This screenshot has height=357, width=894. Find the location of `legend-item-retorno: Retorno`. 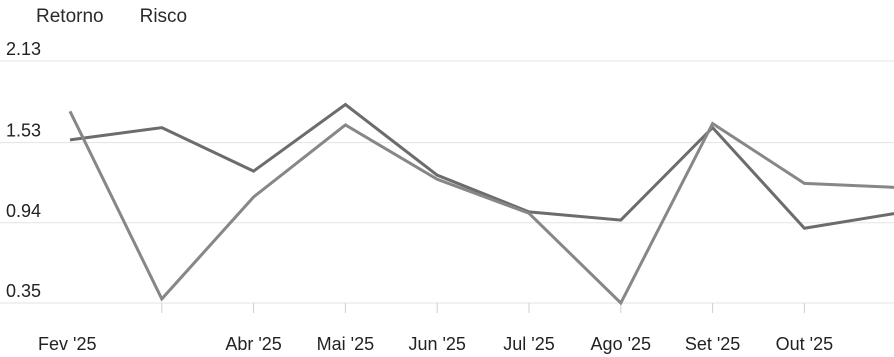

legend-item-retorno: Retorno is located at coordinates (70, 16).